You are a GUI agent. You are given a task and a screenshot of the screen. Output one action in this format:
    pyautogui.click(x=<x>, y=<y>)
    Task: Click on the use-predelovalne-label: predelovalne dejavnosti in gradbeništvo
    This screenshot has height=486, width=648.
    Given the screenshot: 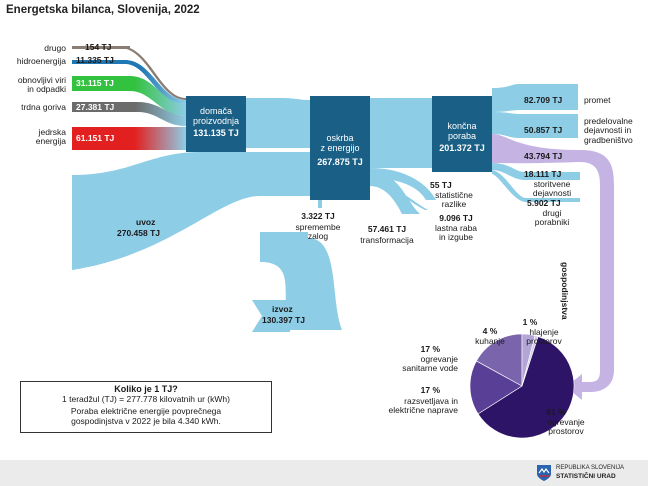 What is the action you would take?
    pyautogui.click(x=608, y=130)
    